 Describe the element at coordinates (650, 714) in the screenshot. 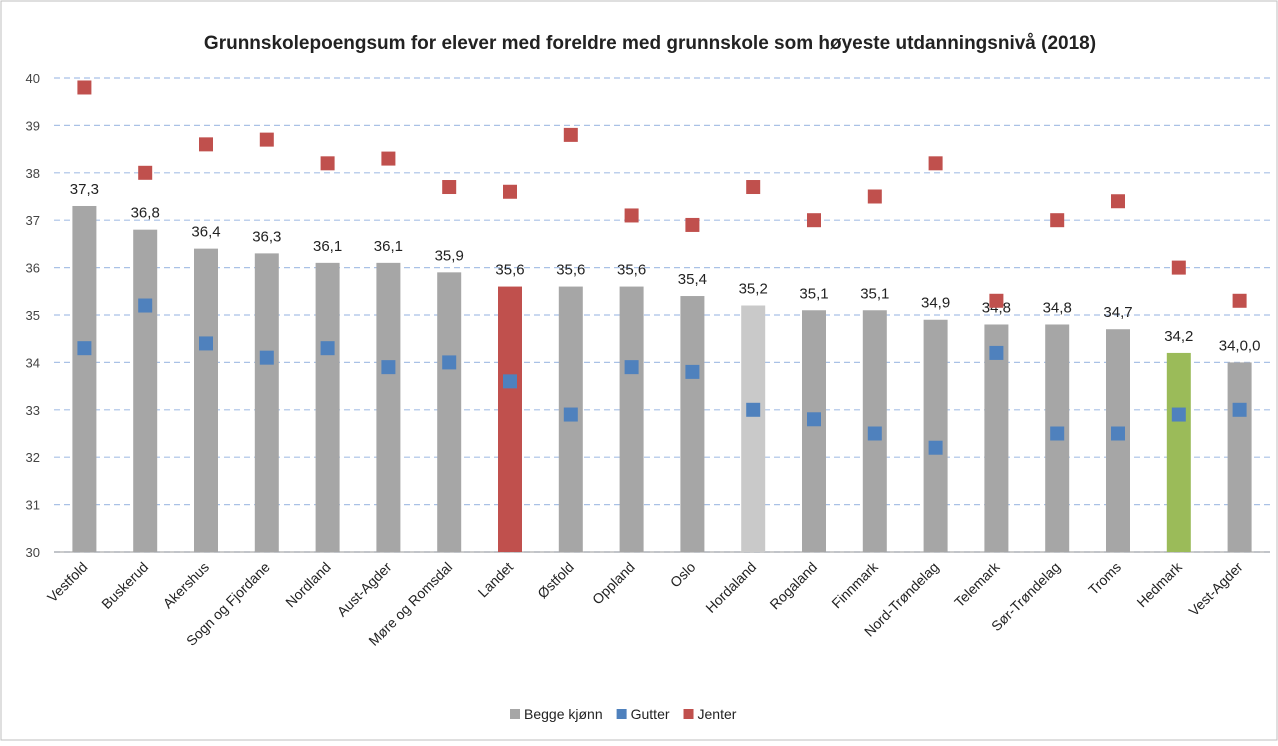

I see `legend-label: Gutter` at that location.